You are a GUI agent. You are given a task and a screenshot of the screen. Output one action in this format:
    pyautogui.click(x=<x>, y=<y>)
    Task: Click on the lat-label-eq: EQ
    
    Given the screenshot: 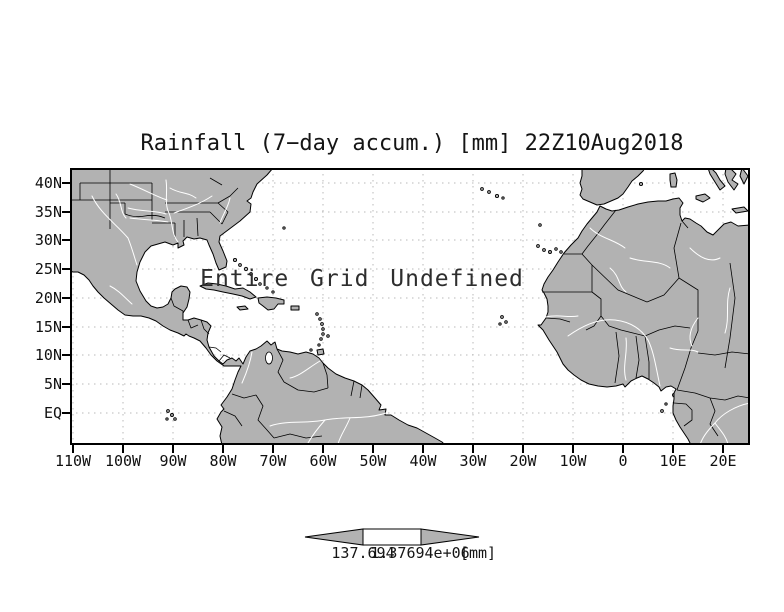 What is the action you would take?
    pyautogui.click(x=52, y=413)
    